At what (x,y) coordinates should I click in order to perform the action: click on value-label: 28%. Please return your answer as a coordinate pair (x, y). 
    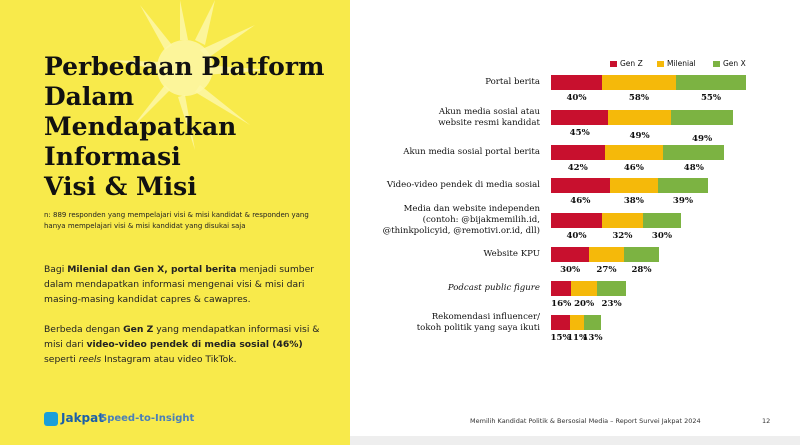
    Looking at the image, I should click on (641, 270).